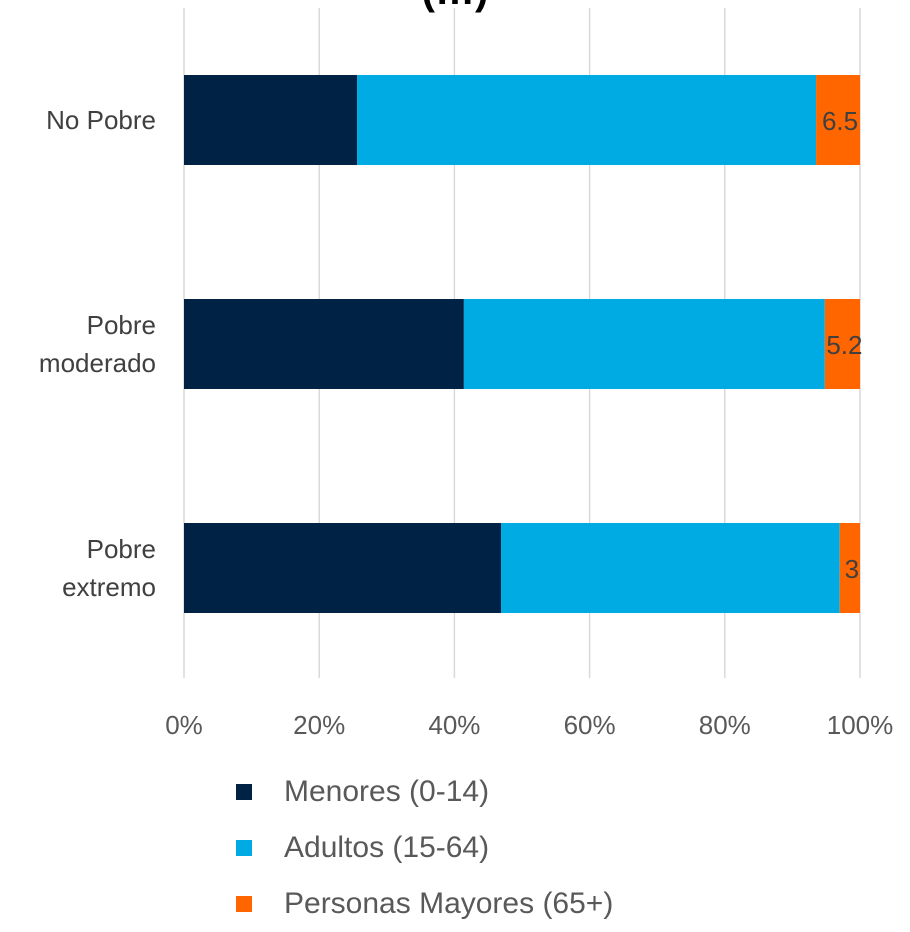 This screenshot has height=932, width=910. Describe the element at coordinates (449, 903) in the screenshot. I see `legend-label: Personas Mayores (65+)` at that location.